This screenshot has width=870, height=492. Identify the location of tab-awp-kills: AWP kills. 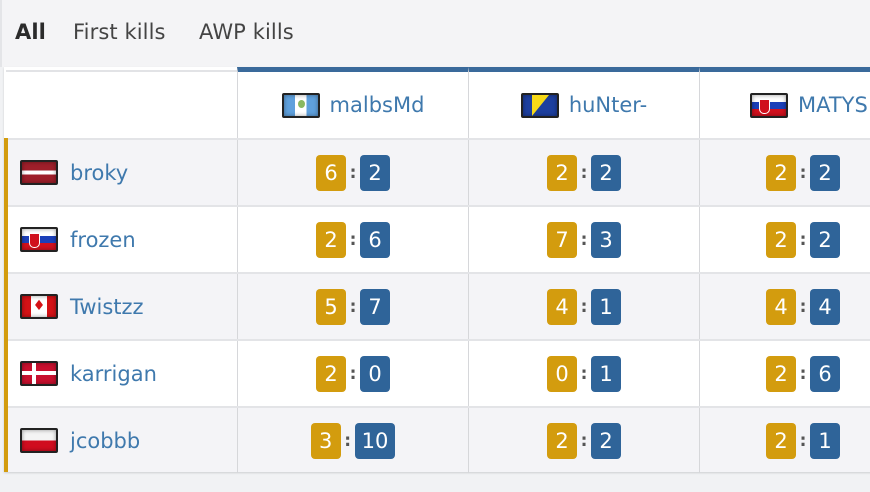
(246, 32).